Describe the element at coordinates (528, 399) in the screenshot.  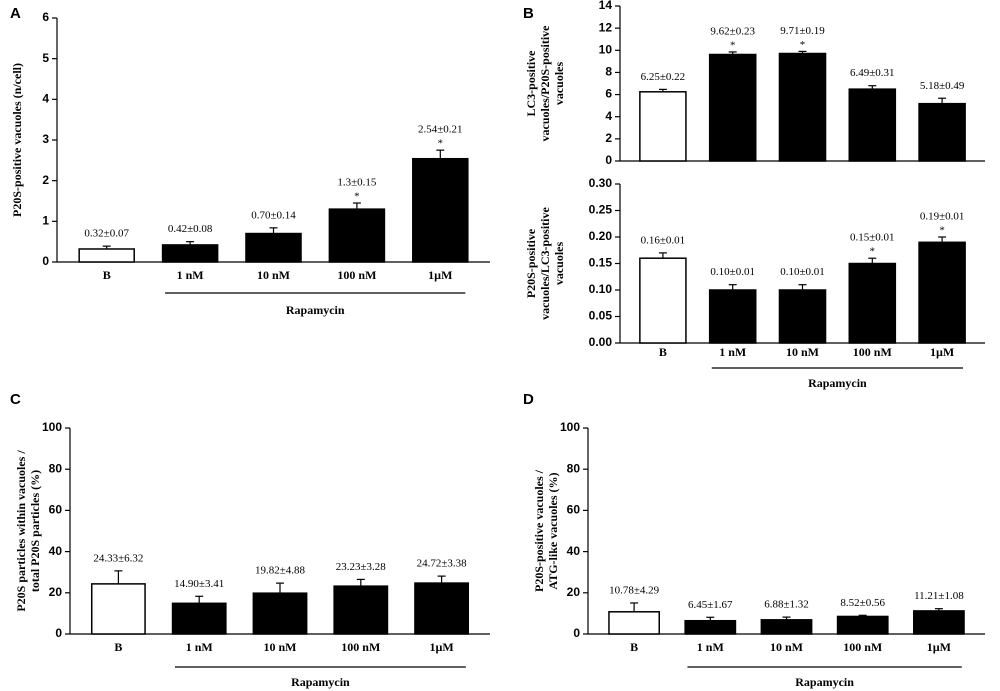
I see `panel-letter: D` at that location.